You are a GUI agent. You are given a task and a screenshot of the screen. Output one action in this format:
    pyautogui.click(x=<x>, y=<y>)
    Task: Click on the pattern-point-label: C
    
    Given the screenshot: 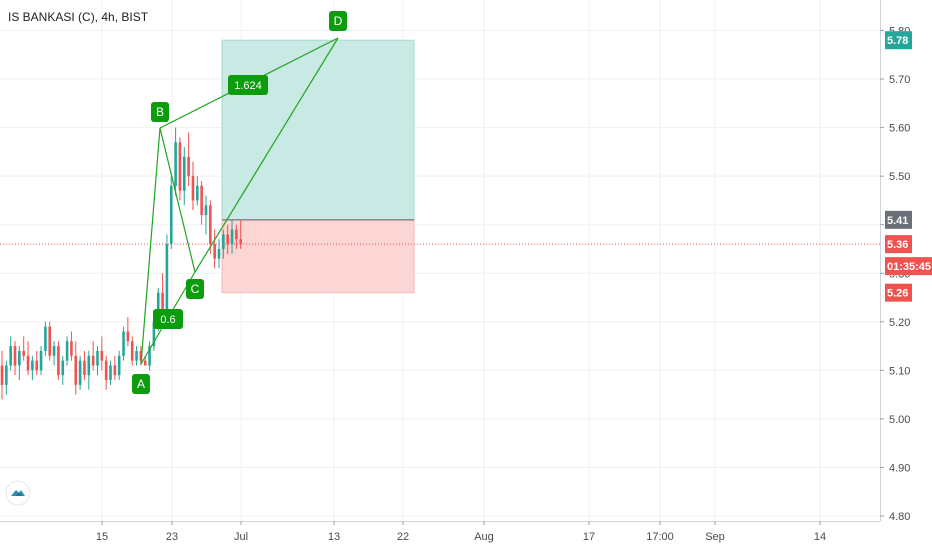 What is the action you would take?
    pyautogui.click(x=195, y=289)
    